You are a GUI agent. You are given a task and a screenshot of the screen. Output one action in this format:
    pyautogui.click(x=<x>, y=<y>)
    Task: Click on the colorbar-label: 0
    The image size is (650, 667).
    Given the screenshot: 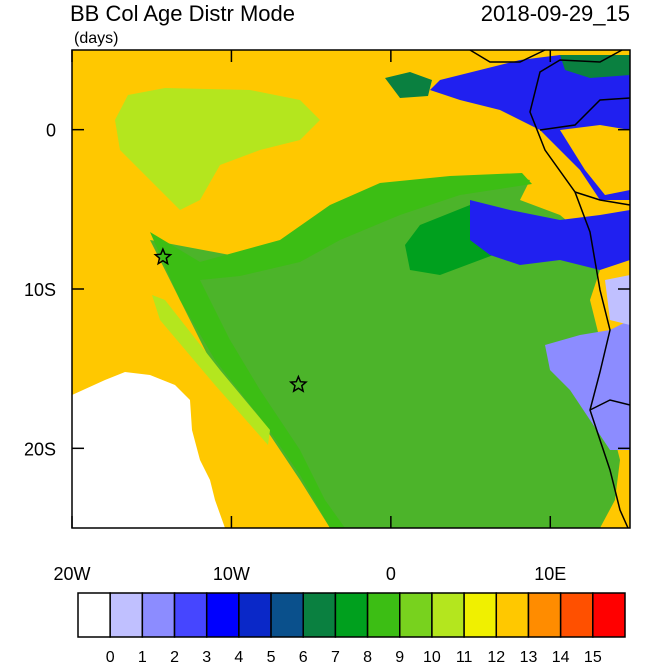 What is the action you would take?
    pyautogui.click(x=110, y=657)
    